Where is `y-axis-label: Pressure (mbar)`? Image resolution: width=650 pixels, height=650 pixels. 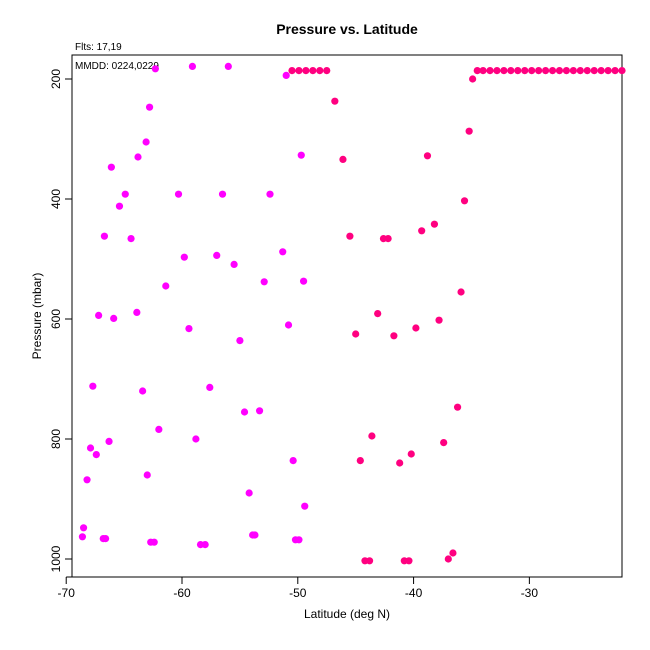
y-axis-label: Pressure (mbar) is located at coordinates (37, 316).